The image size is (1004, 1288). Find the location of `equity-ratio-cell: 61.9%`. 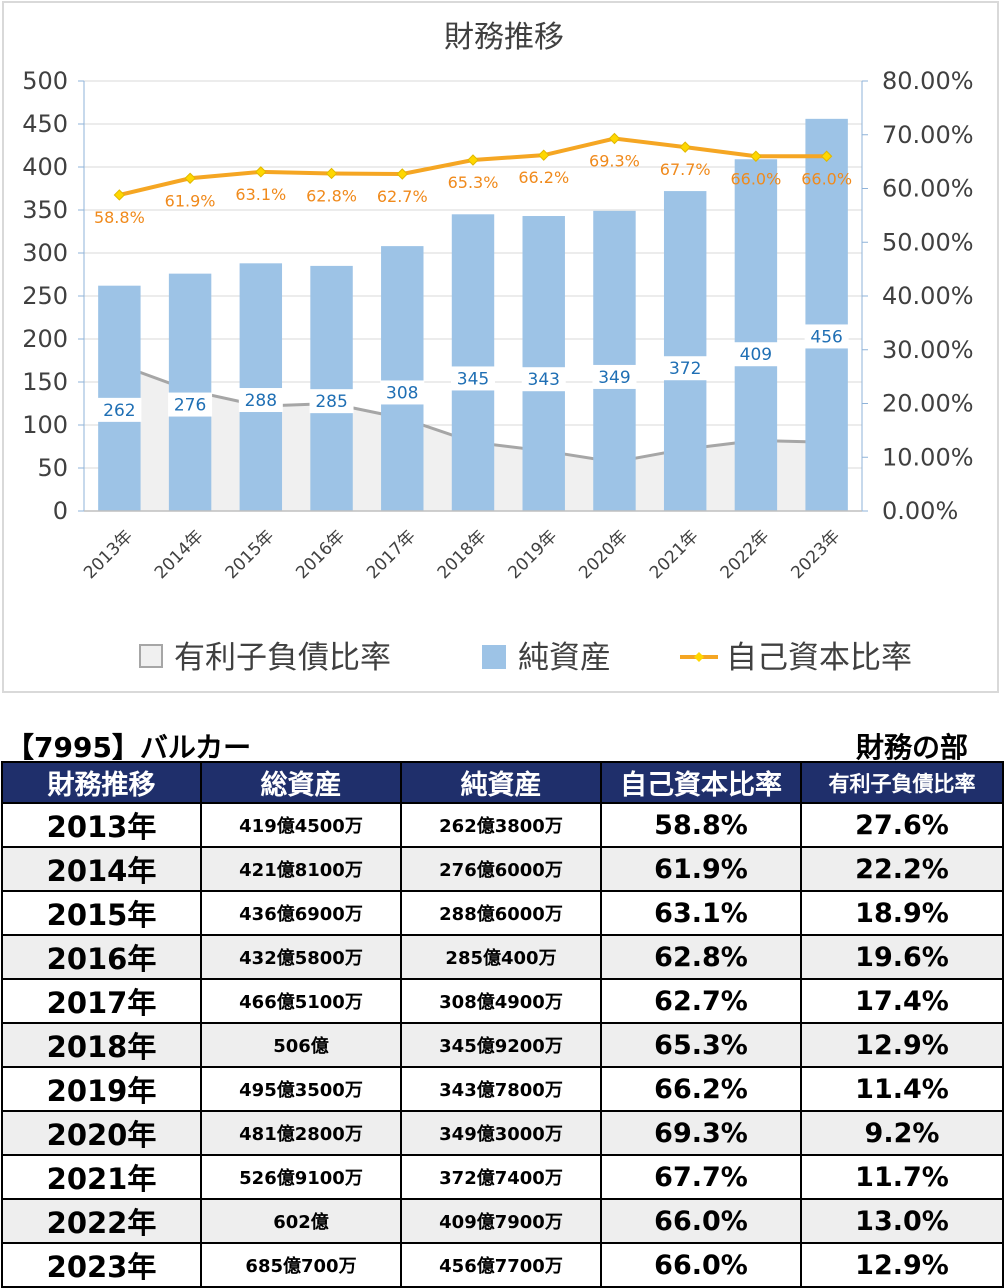

equity-ratio-cell: 61.9% is located at coordinates (701, 869).